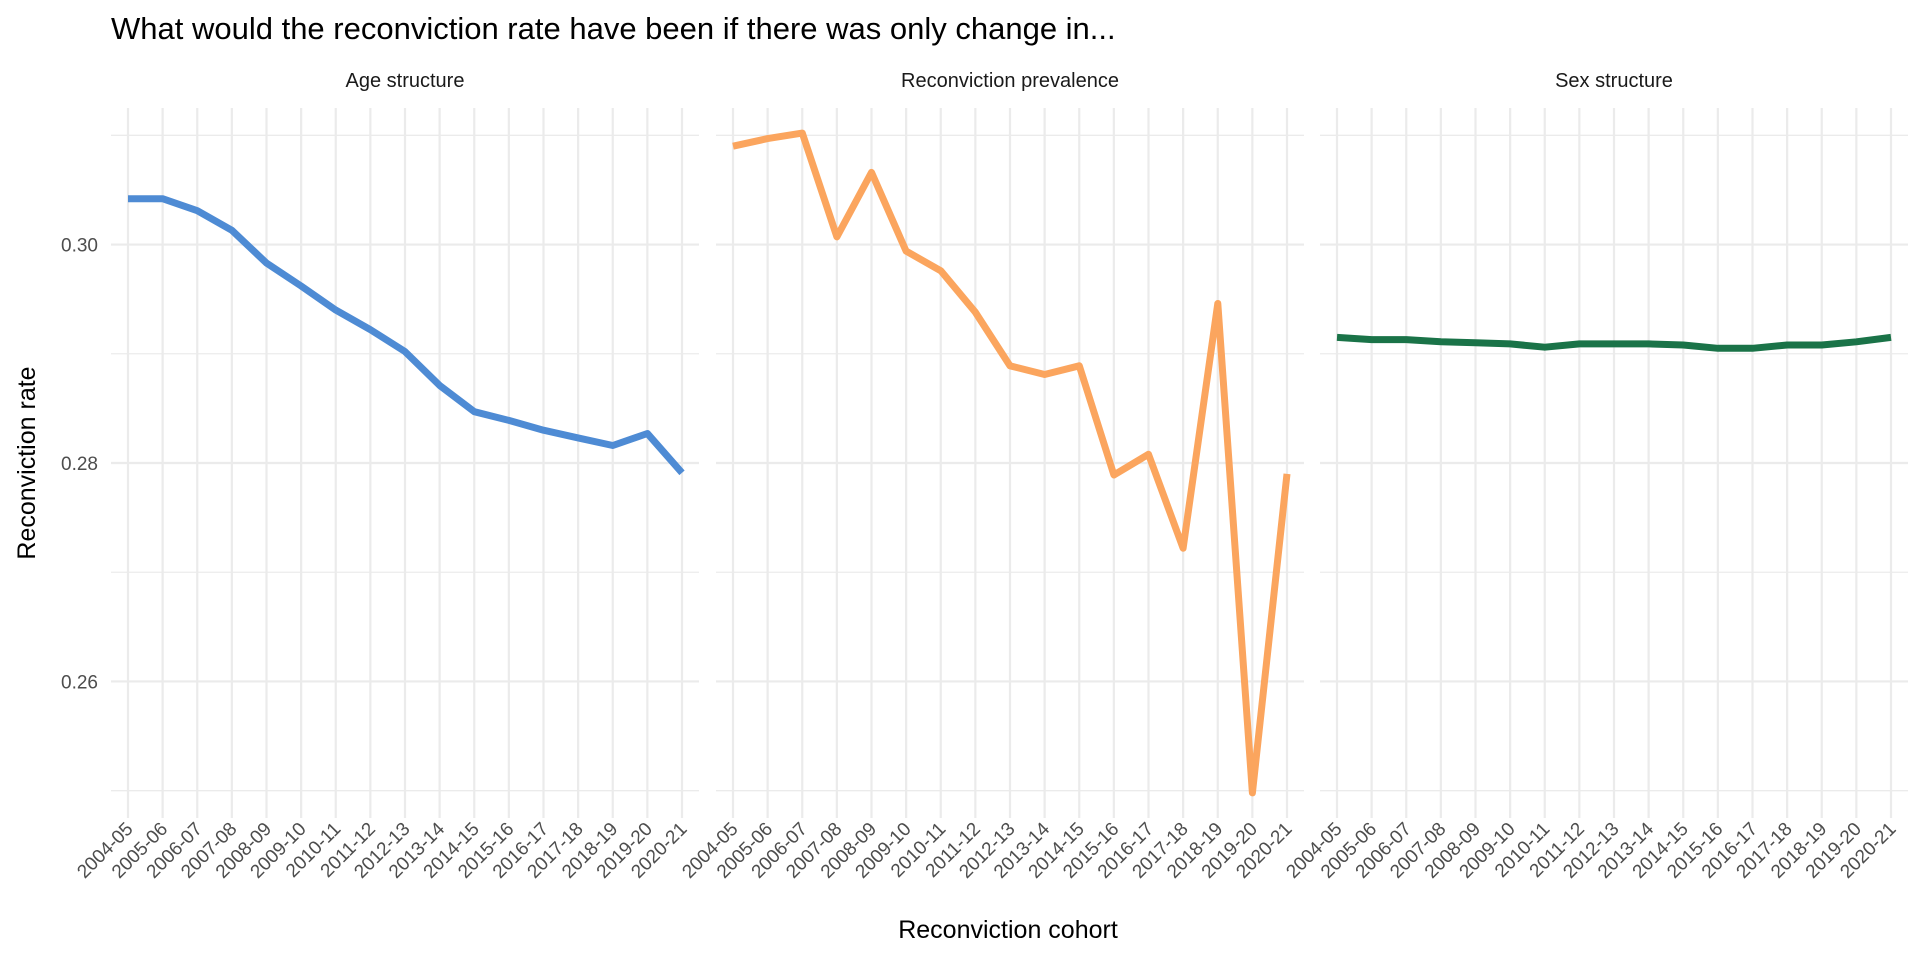 Image resolution: width=1920 pixels, height=965 pixels. I want to click on y-tick-label: 0.26, so click(79, 682).